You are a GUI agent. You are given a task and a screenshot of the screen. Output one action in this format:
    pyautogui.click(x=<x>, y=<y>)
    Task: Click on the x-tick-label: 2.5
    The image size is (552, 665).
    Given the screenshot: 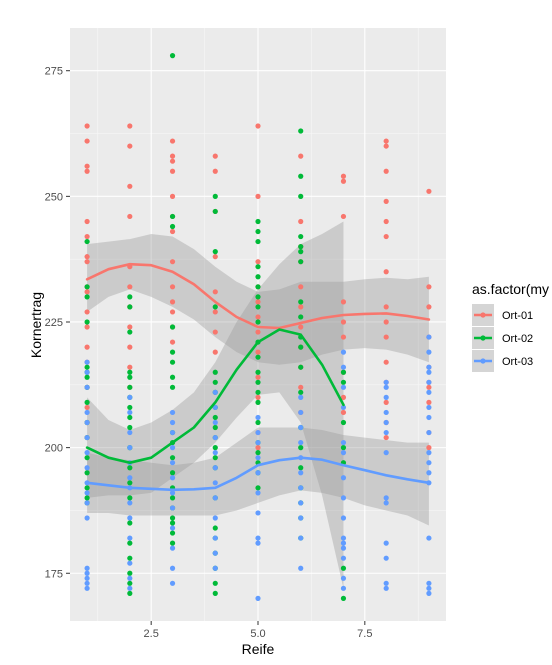 What is the action you would take?
    pyautogui.click(x=151, y=634)
    